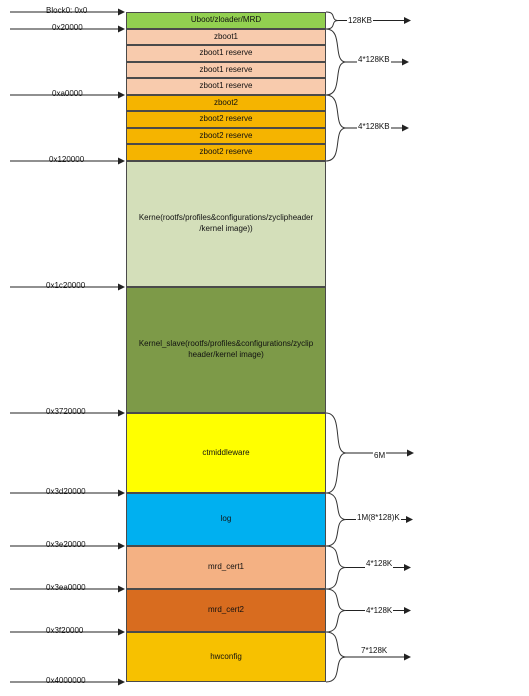 The width and height of the screenshot is (529, 696). I want to click on size-label: 7*128K, so click(374, 650).